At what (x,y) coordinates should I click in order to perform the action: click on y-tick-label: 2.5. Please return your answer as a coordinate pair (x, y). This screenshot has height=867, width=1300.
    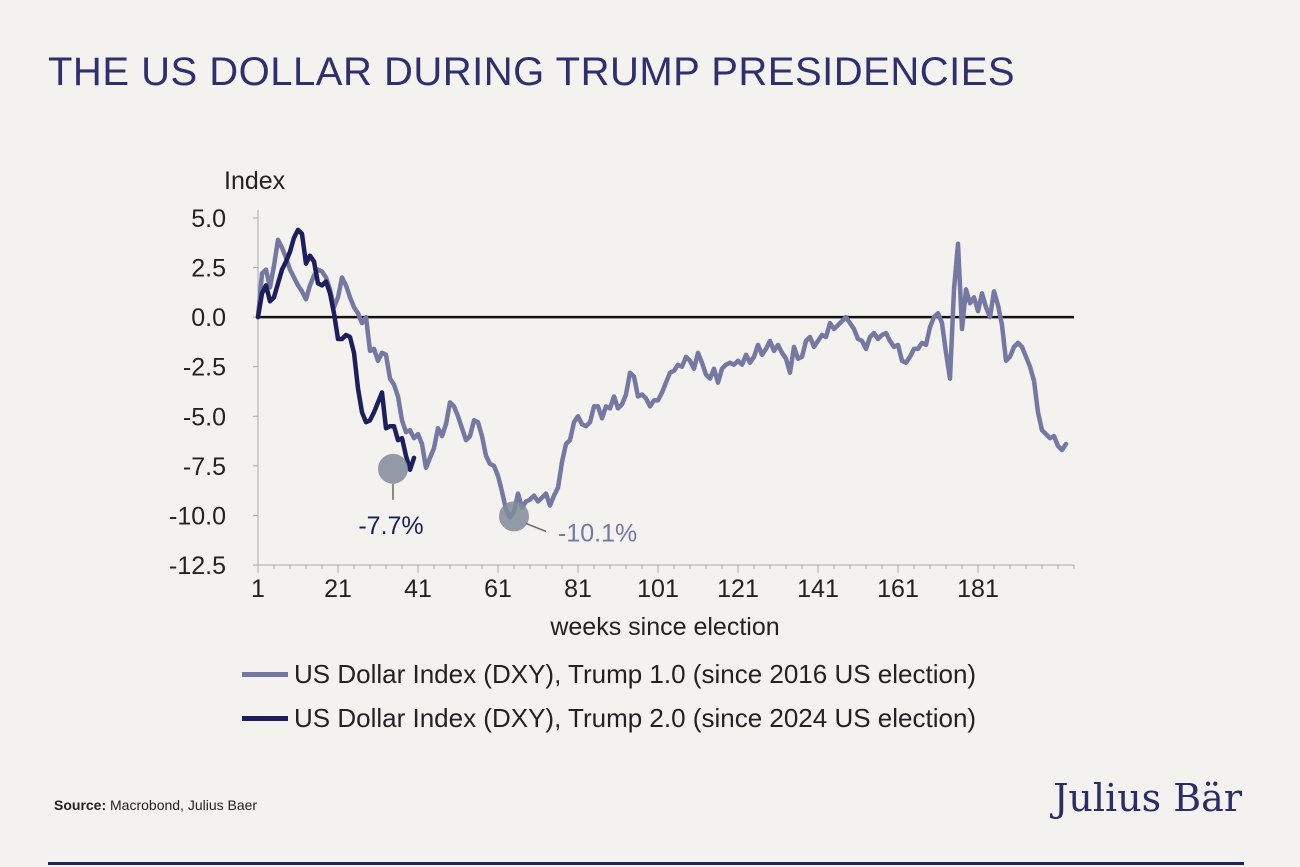
    Looking at the image, I should click on (208, 269).